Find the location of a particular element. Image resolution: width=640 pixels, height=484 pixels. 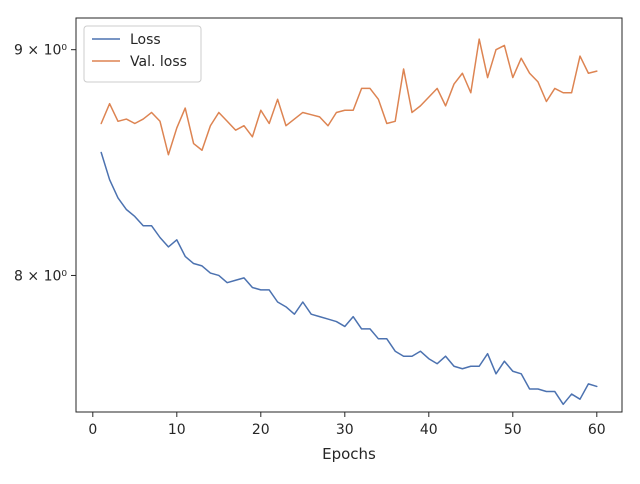

x-tick-label: 10 is located at coordinates (177, 430).